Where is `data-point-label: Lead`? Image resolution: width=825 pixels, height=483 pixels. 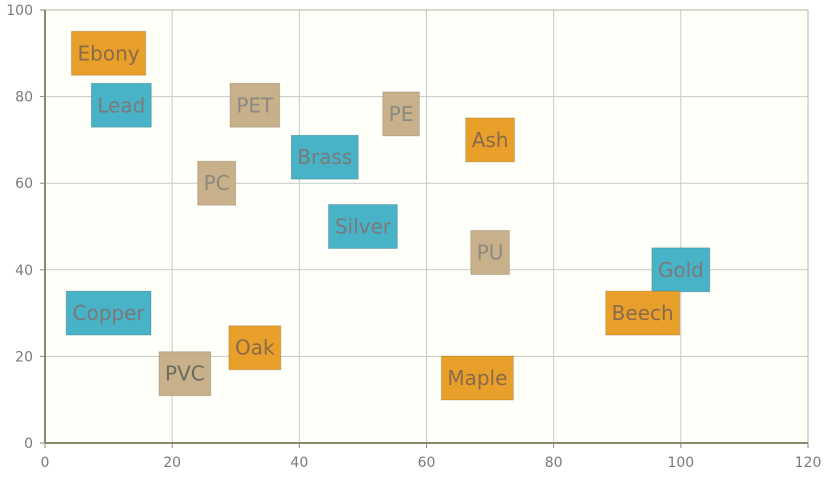 data-point-label: Lead is located at coordinates (121, 105).